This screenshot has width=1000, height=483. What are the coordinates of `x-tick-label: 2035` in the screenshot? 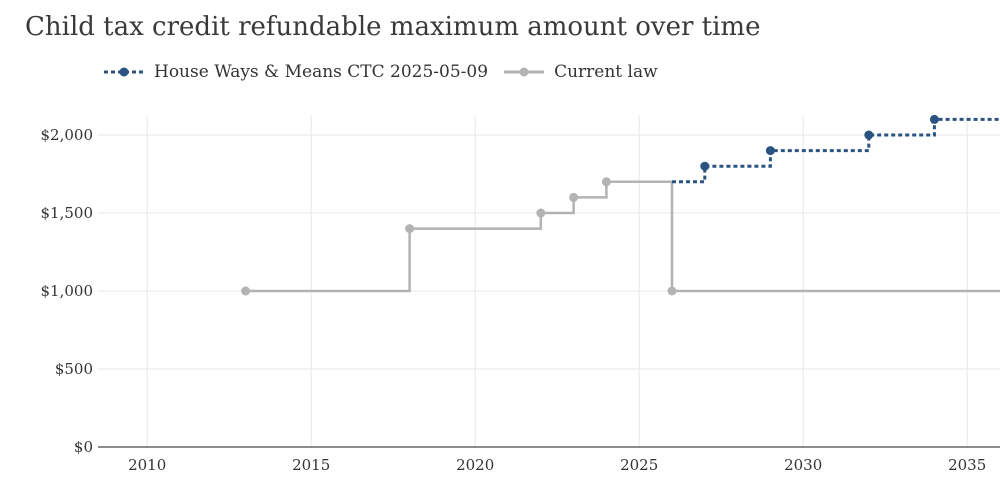 It's located at (967, 465).